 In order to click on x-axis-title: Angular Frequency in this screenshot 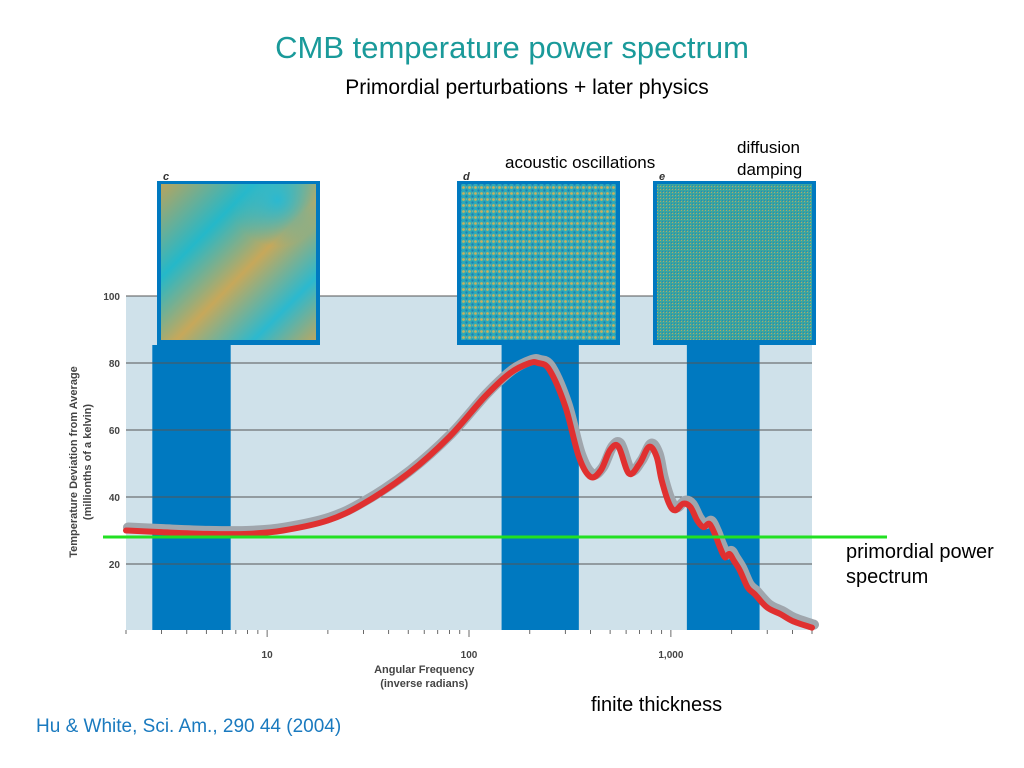, I will do `click(424, 670)`.